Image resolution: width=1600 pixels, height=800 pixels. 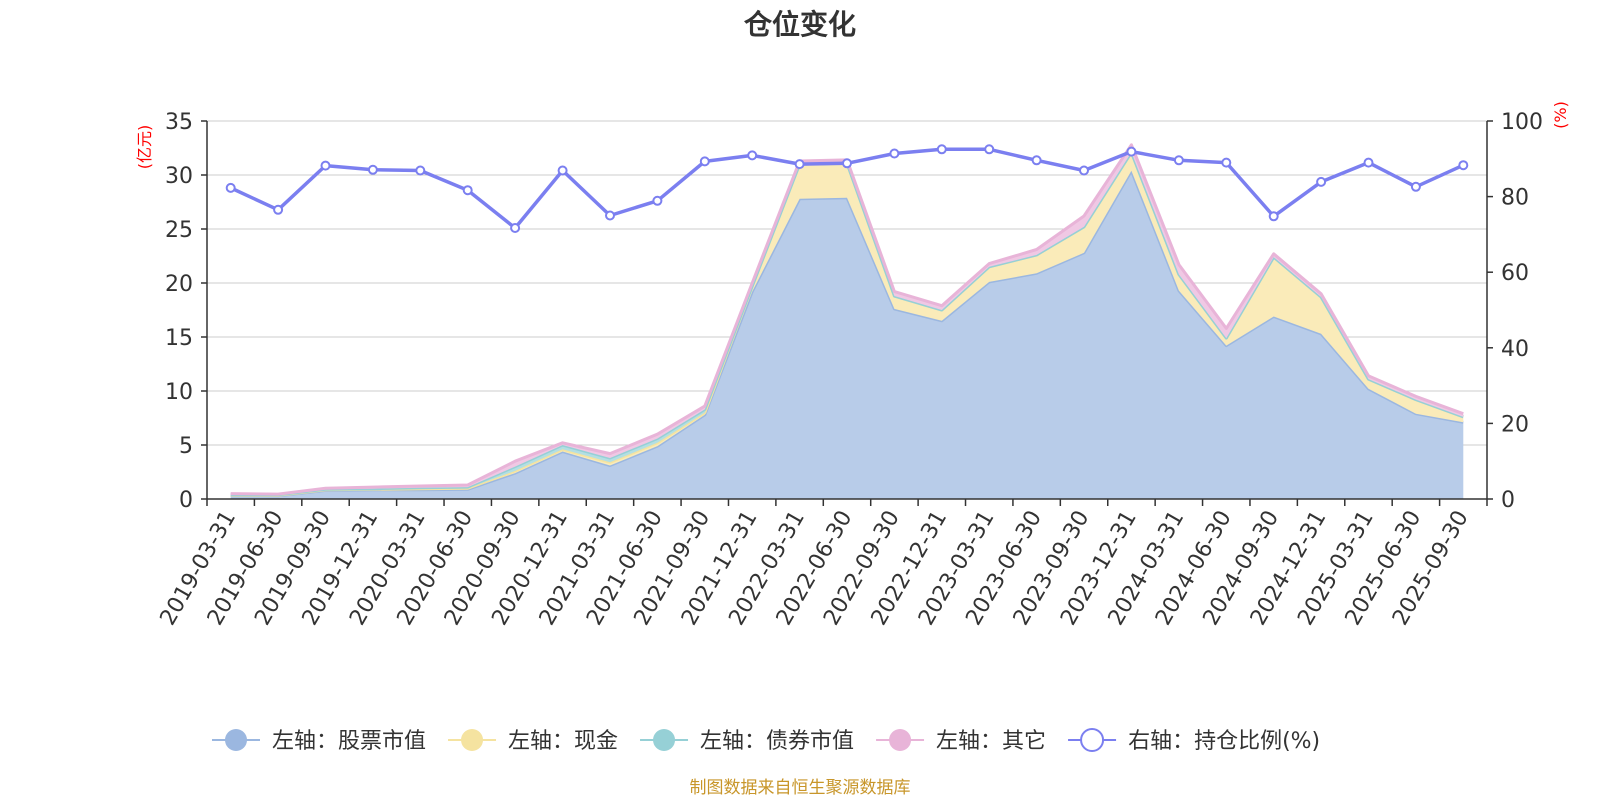 What do you see at coordinates (179, 338) in the screenshot?
I see `left-tick-label: 15` at bounding box center [179, 338].